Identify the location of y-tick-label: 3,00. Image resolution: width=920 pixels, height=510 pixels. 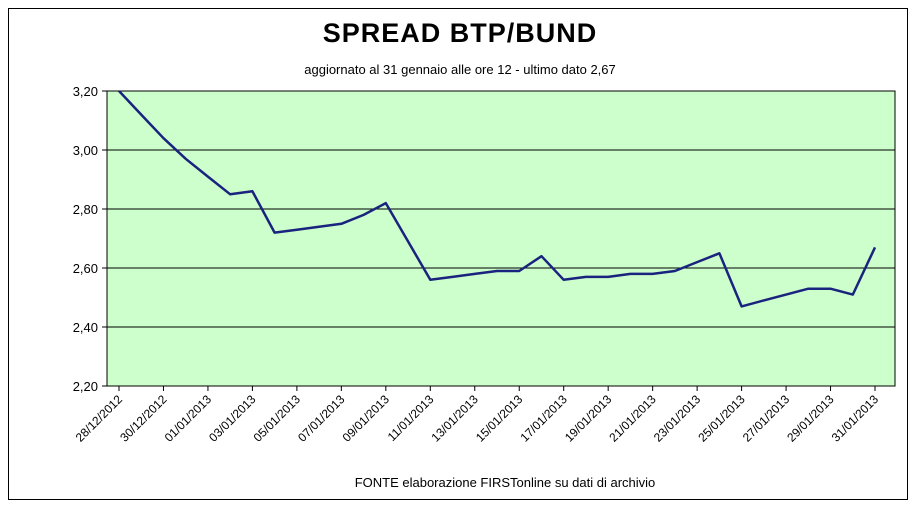
(85, 150).